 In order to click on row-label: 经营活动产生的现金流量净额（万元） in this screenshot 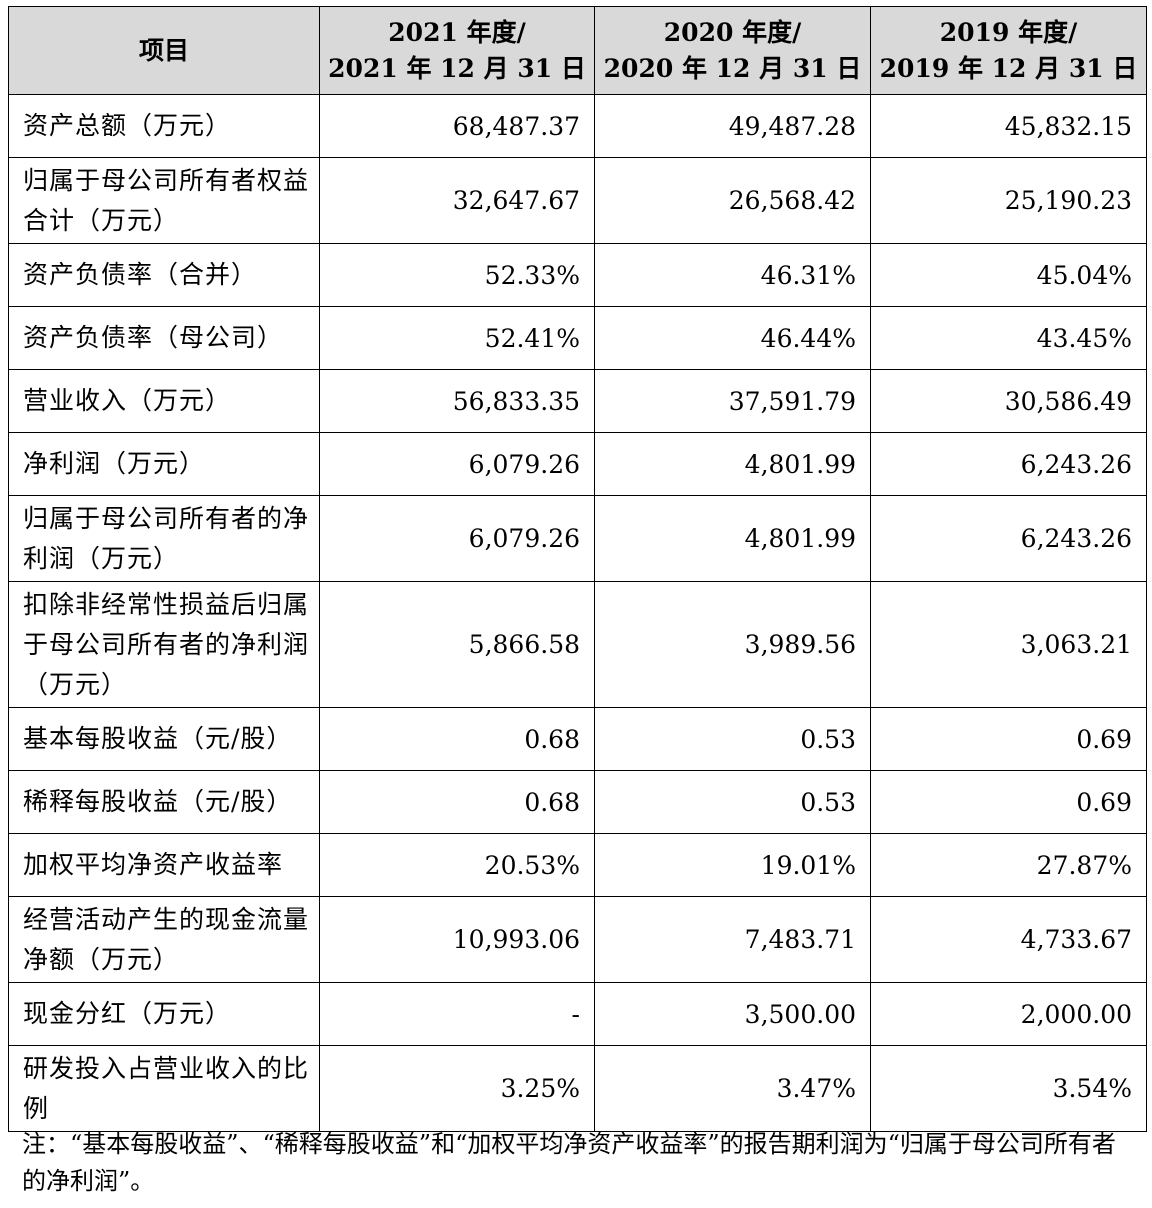, I will do `click(164, 939)`.